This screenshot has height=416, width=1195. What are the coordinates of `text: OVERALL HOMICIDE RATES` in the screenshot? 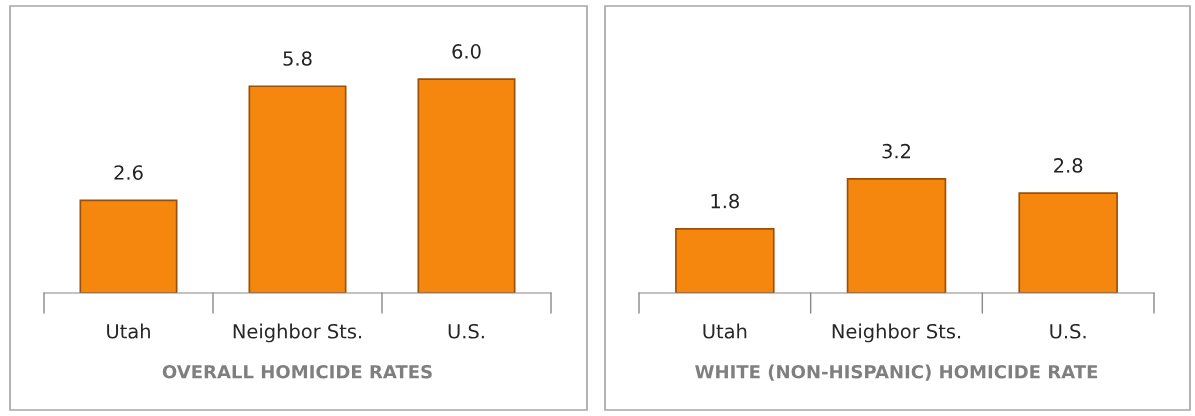 It's located at (297, 371).